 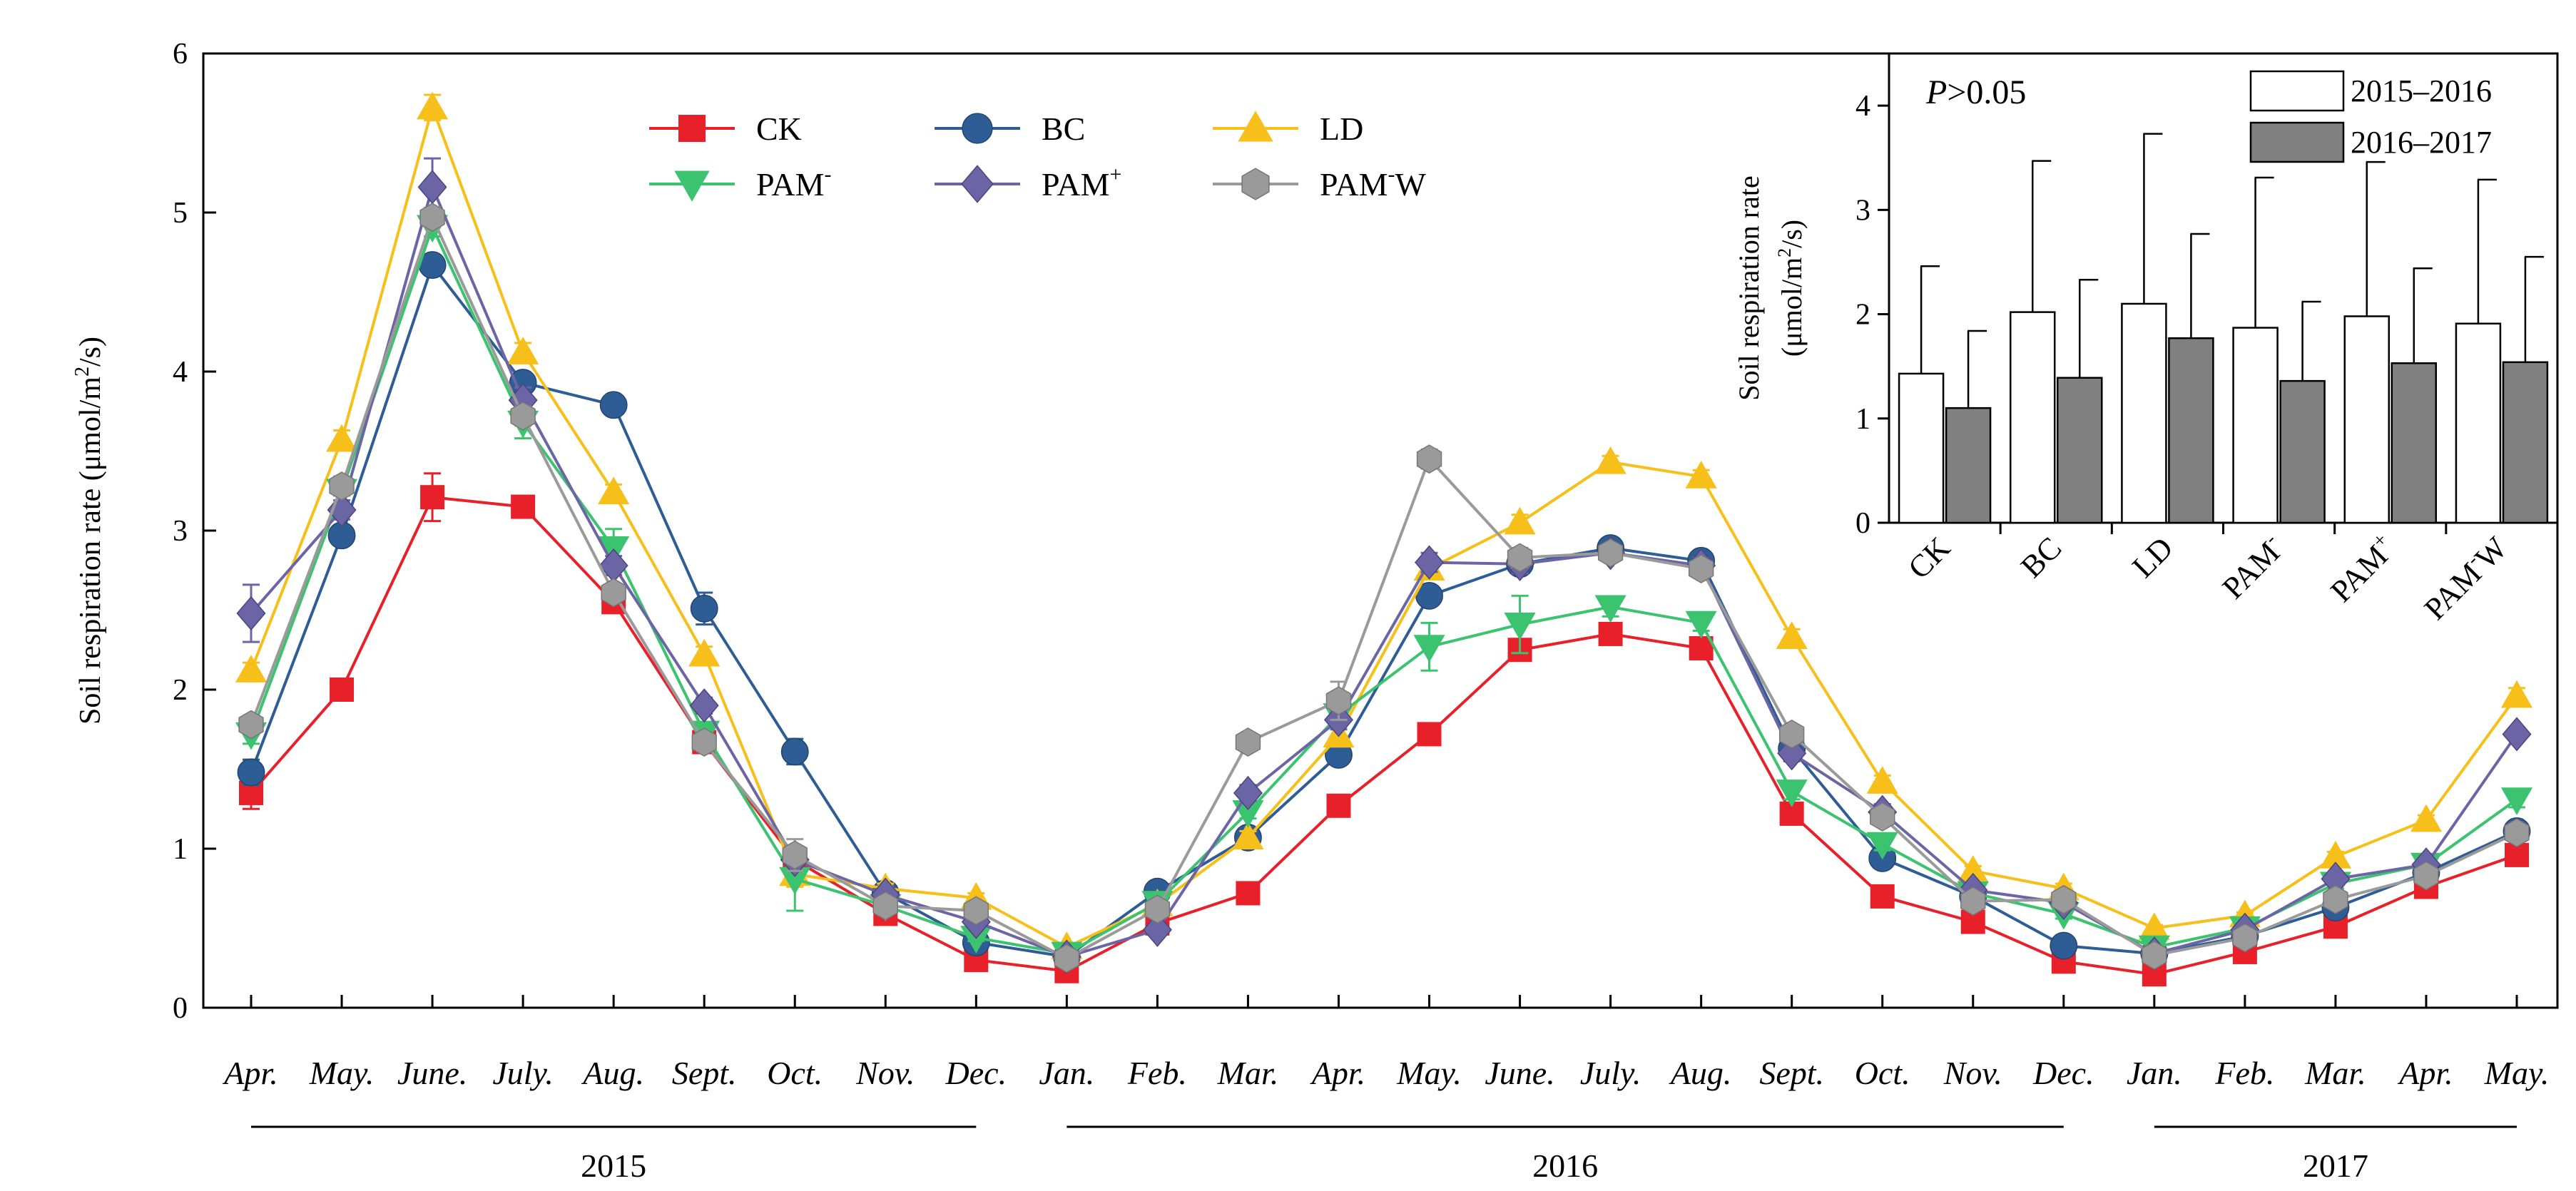 I want to click on legend-label: PAM+, so click(x=1081, y=183).